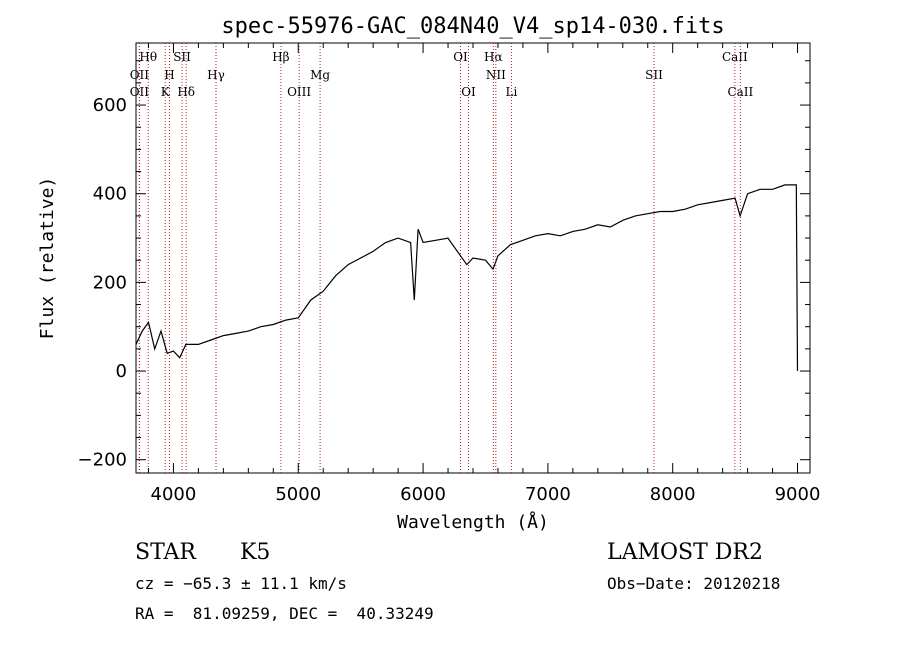  I want to click on y-tick-label: 200, so click(110, 282).